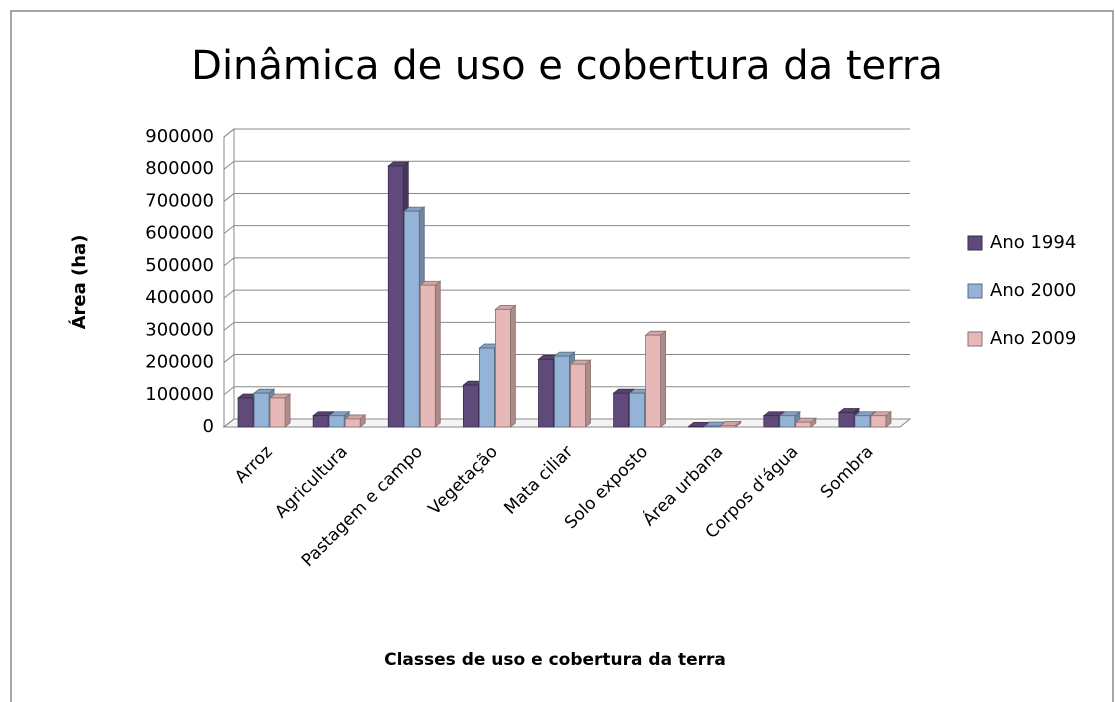 This screenshot has width=1115, height=702. I want to click on legend-label: Ano 2000, so click(1033, 290).